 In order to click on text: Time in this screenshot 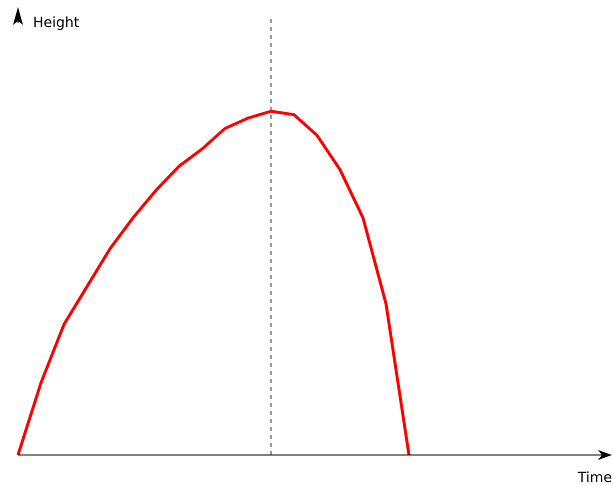, I will do `click(594, 478)`.